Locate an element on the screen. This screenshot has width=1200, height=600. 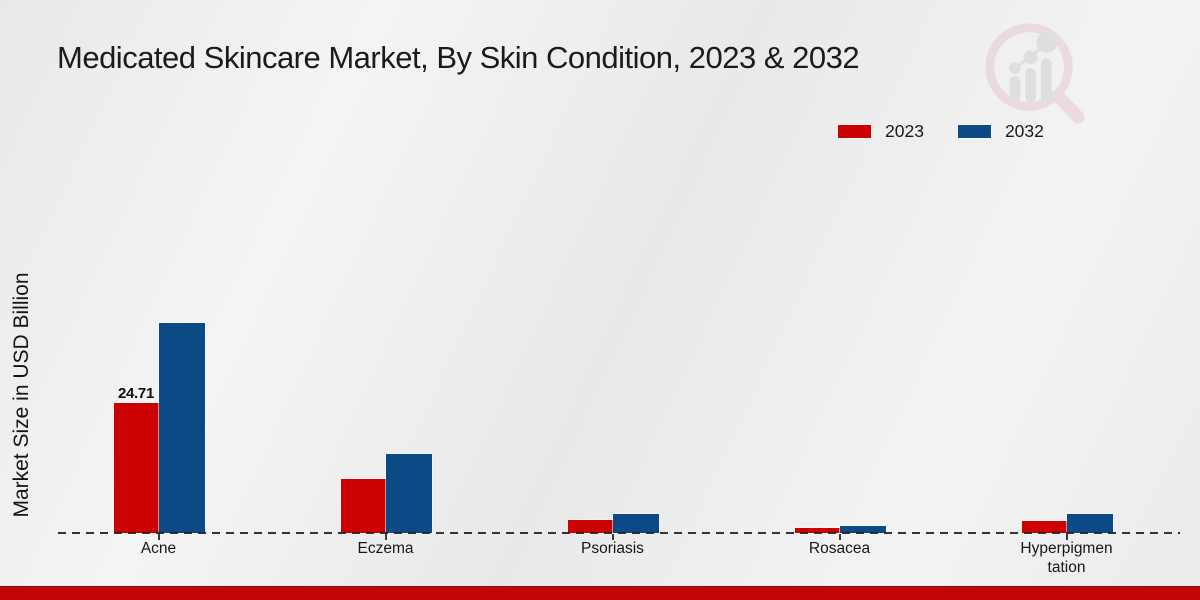
bar-2032-psoriasis is located at coordinates (635, 523).